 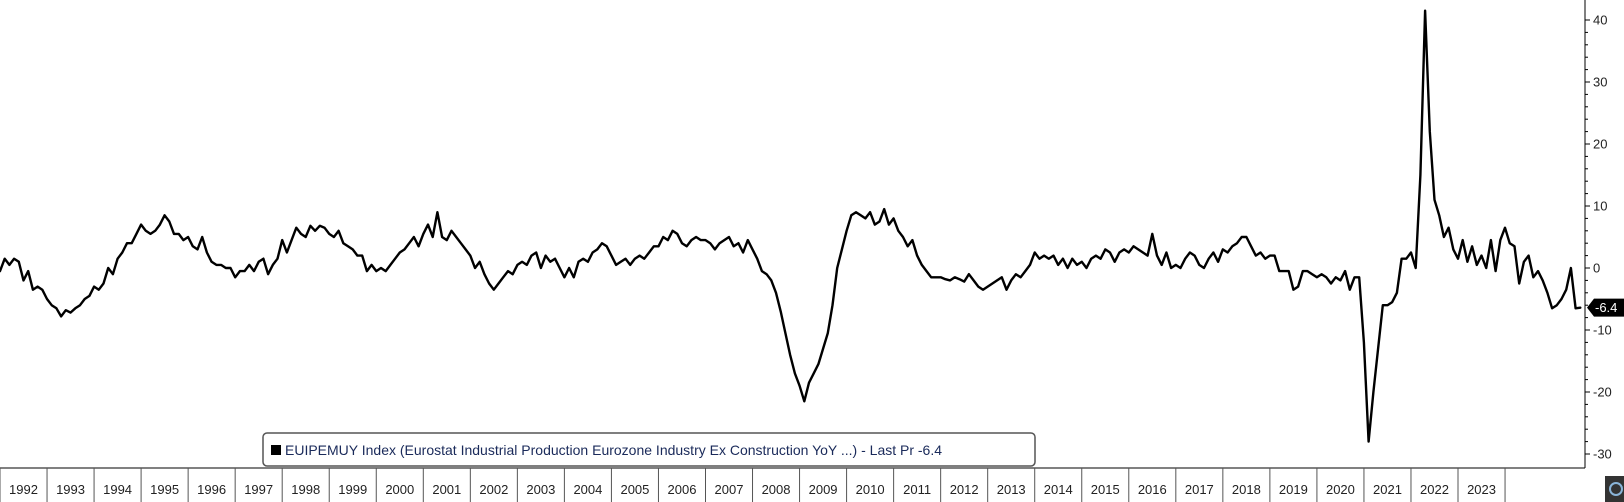 I want to click on x-tick-label: 2015, so click(x=1105, y=489).